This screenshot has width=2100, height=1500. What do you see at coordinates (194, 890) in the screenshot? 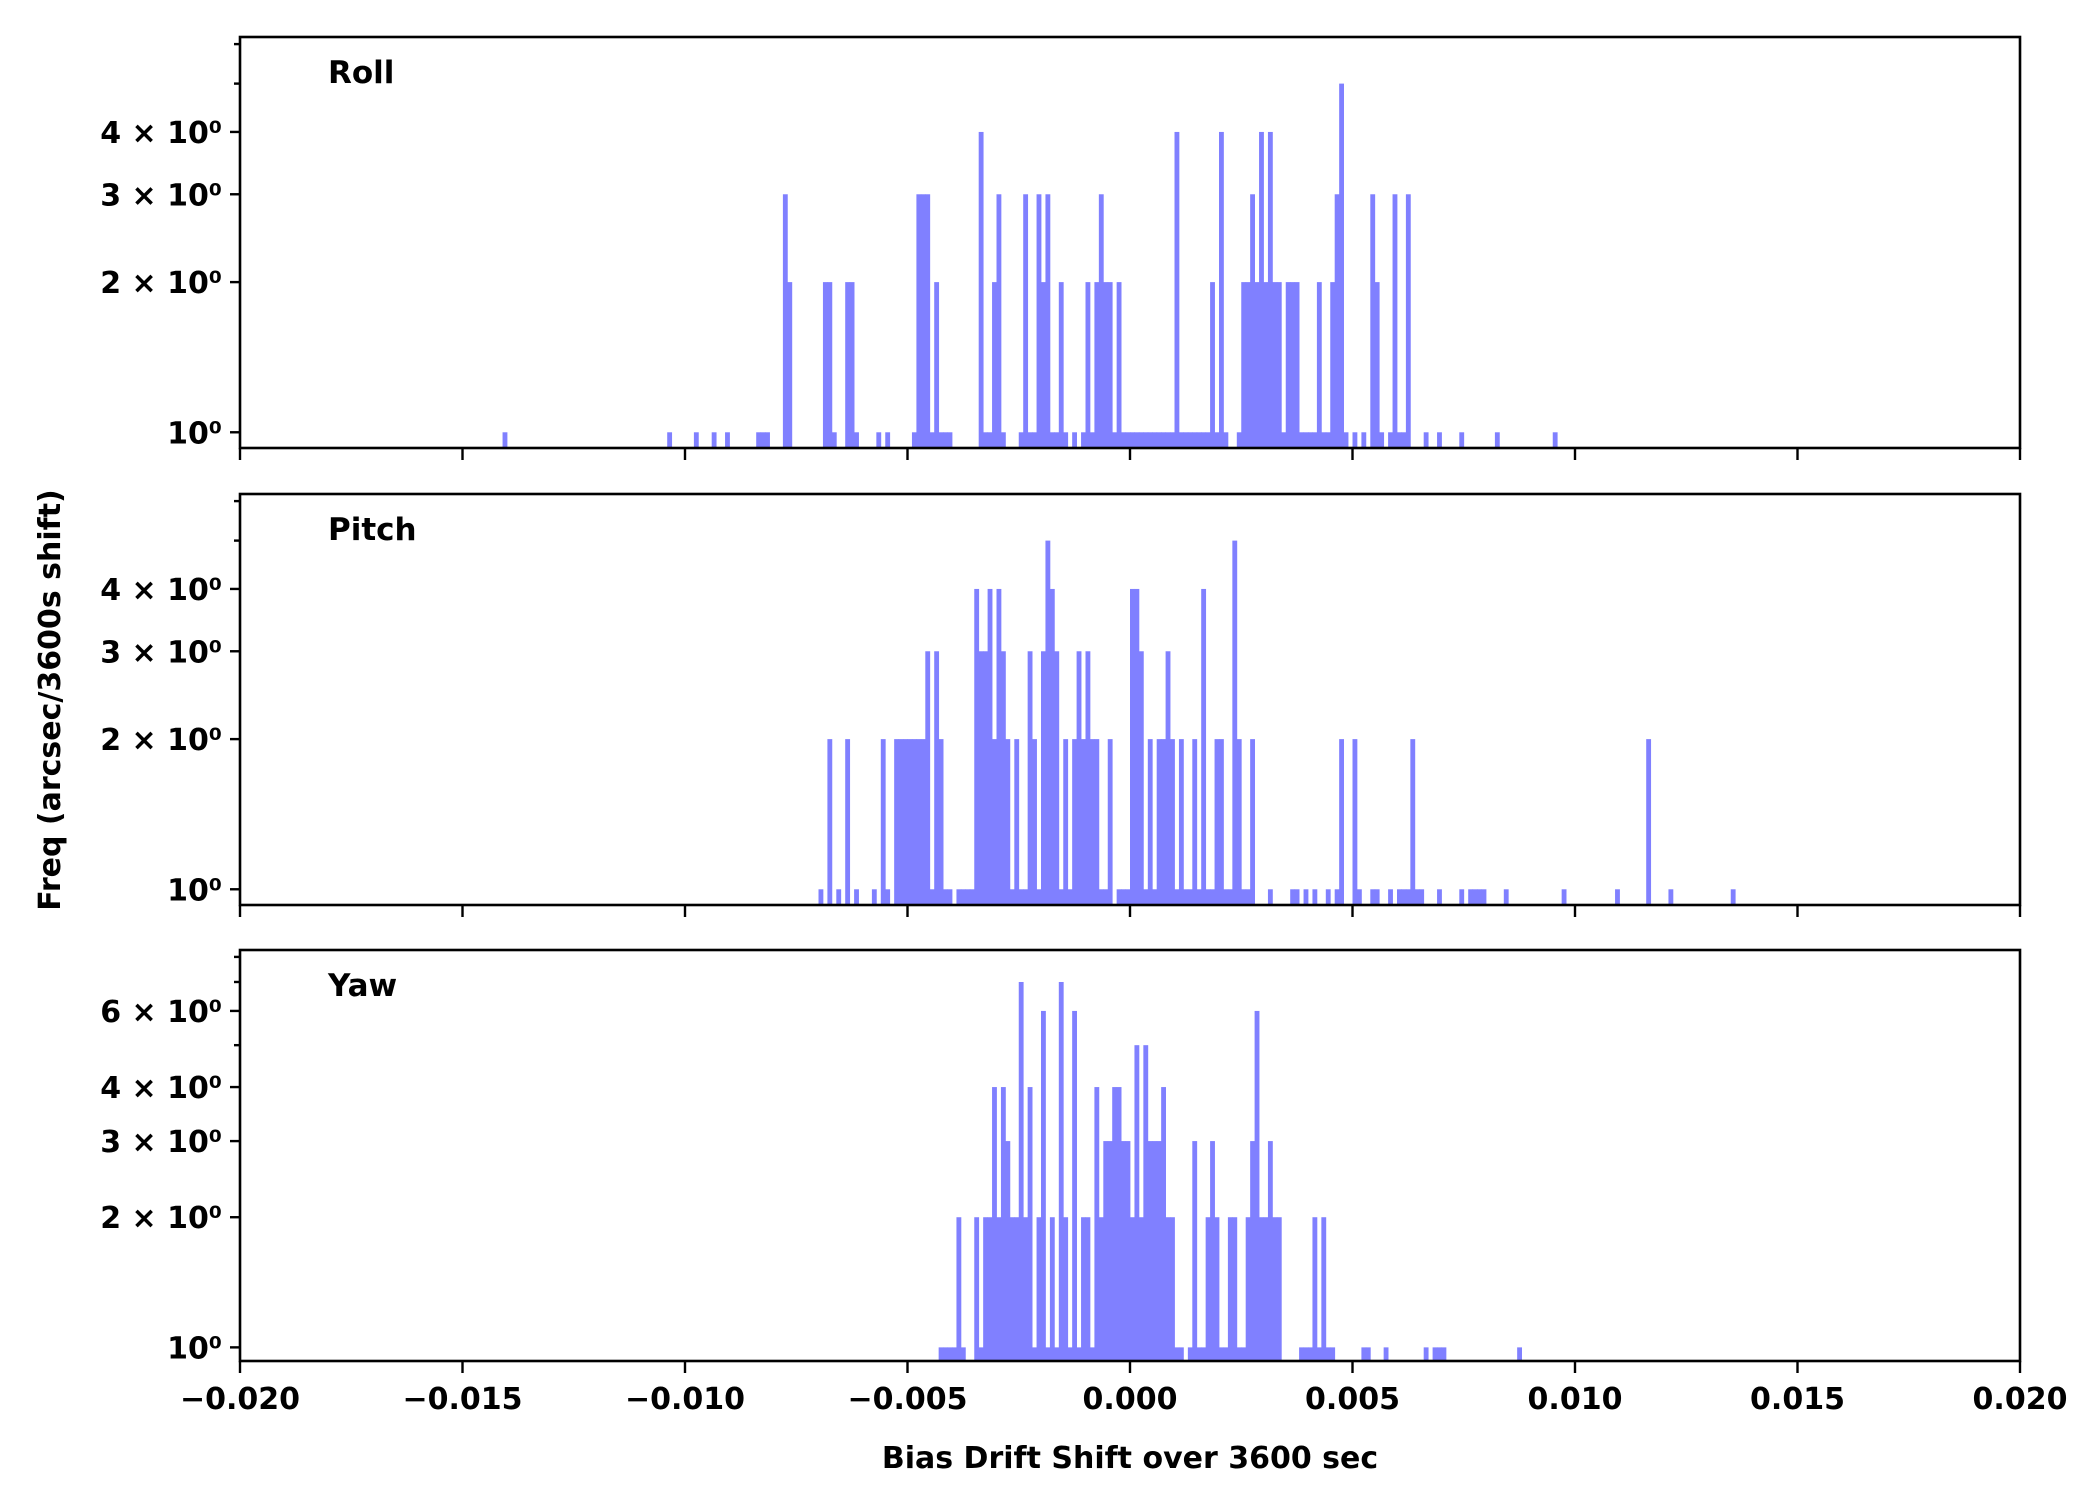
I see `y-tick-label: 10⁰` at bounding box center [194, 890].